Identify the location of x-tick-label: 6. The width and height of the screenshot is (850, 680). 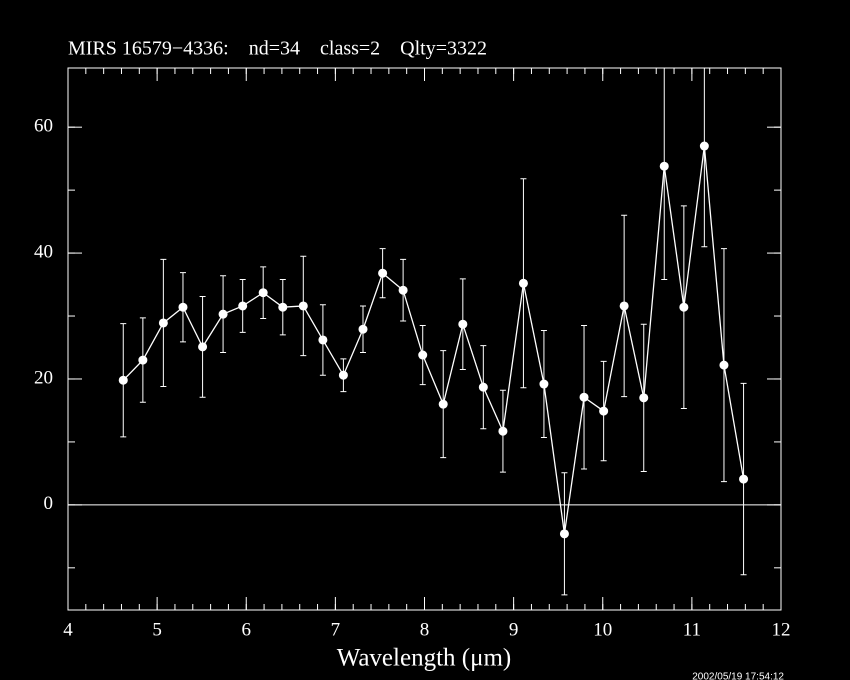
(247, 629).